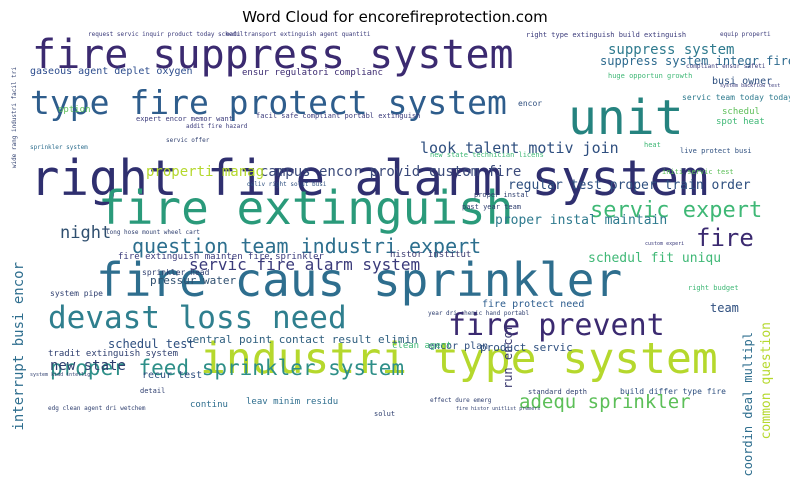  What do you see at coordinates (153, 391) in the screenshot?
I see `cloud-word: detail` at bounding box center [153, 391].